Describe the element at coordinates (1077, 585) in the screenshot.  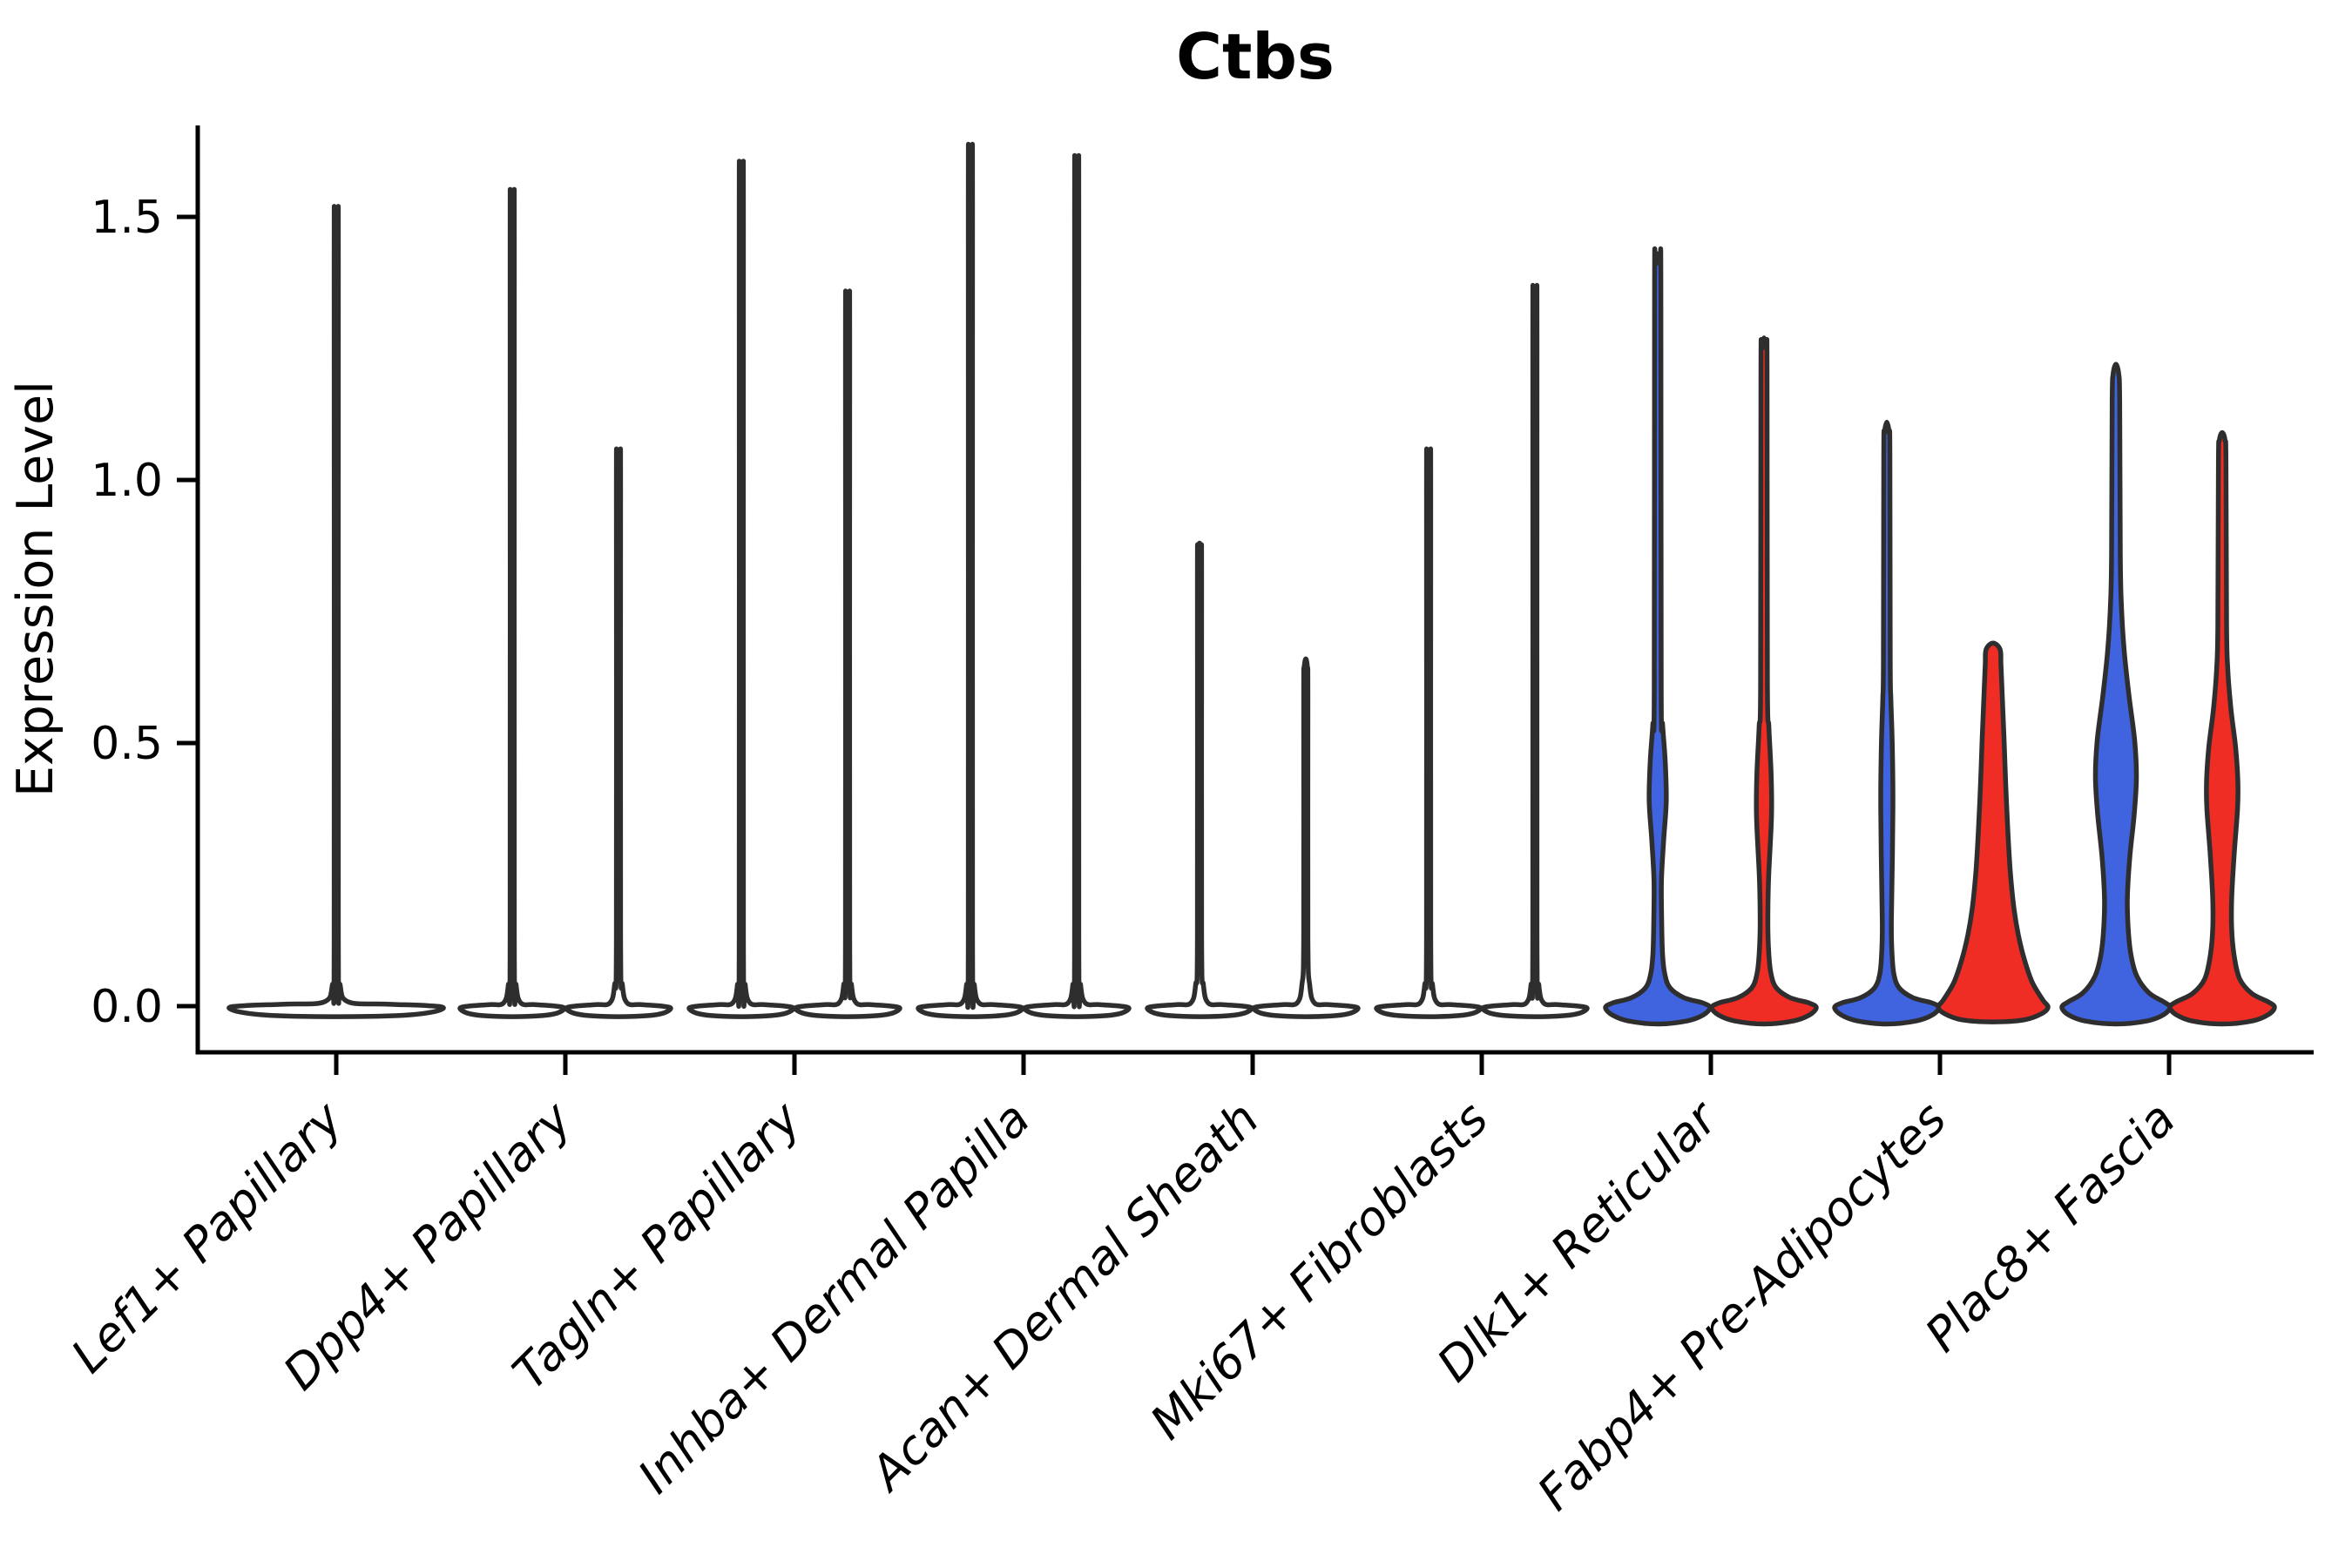
I see `violin-3-right-white` at that location.